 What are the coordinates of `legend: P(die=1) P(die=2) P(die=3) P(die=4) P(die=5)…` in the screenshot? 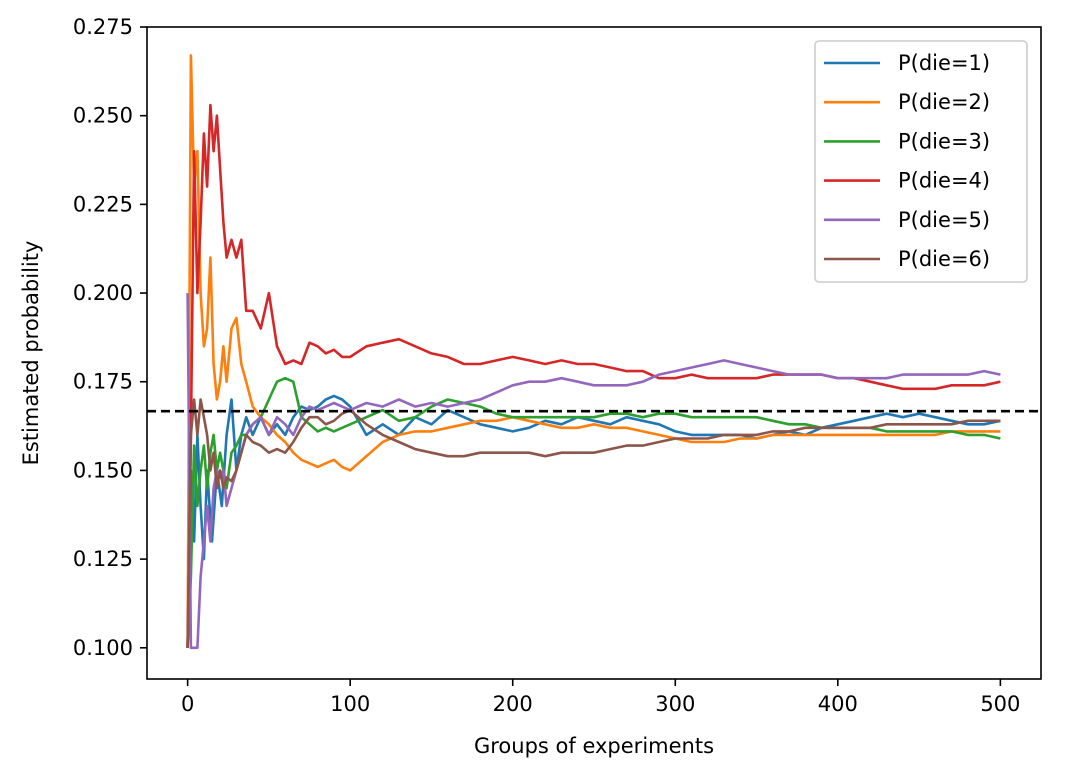 It's located at (921, 161).